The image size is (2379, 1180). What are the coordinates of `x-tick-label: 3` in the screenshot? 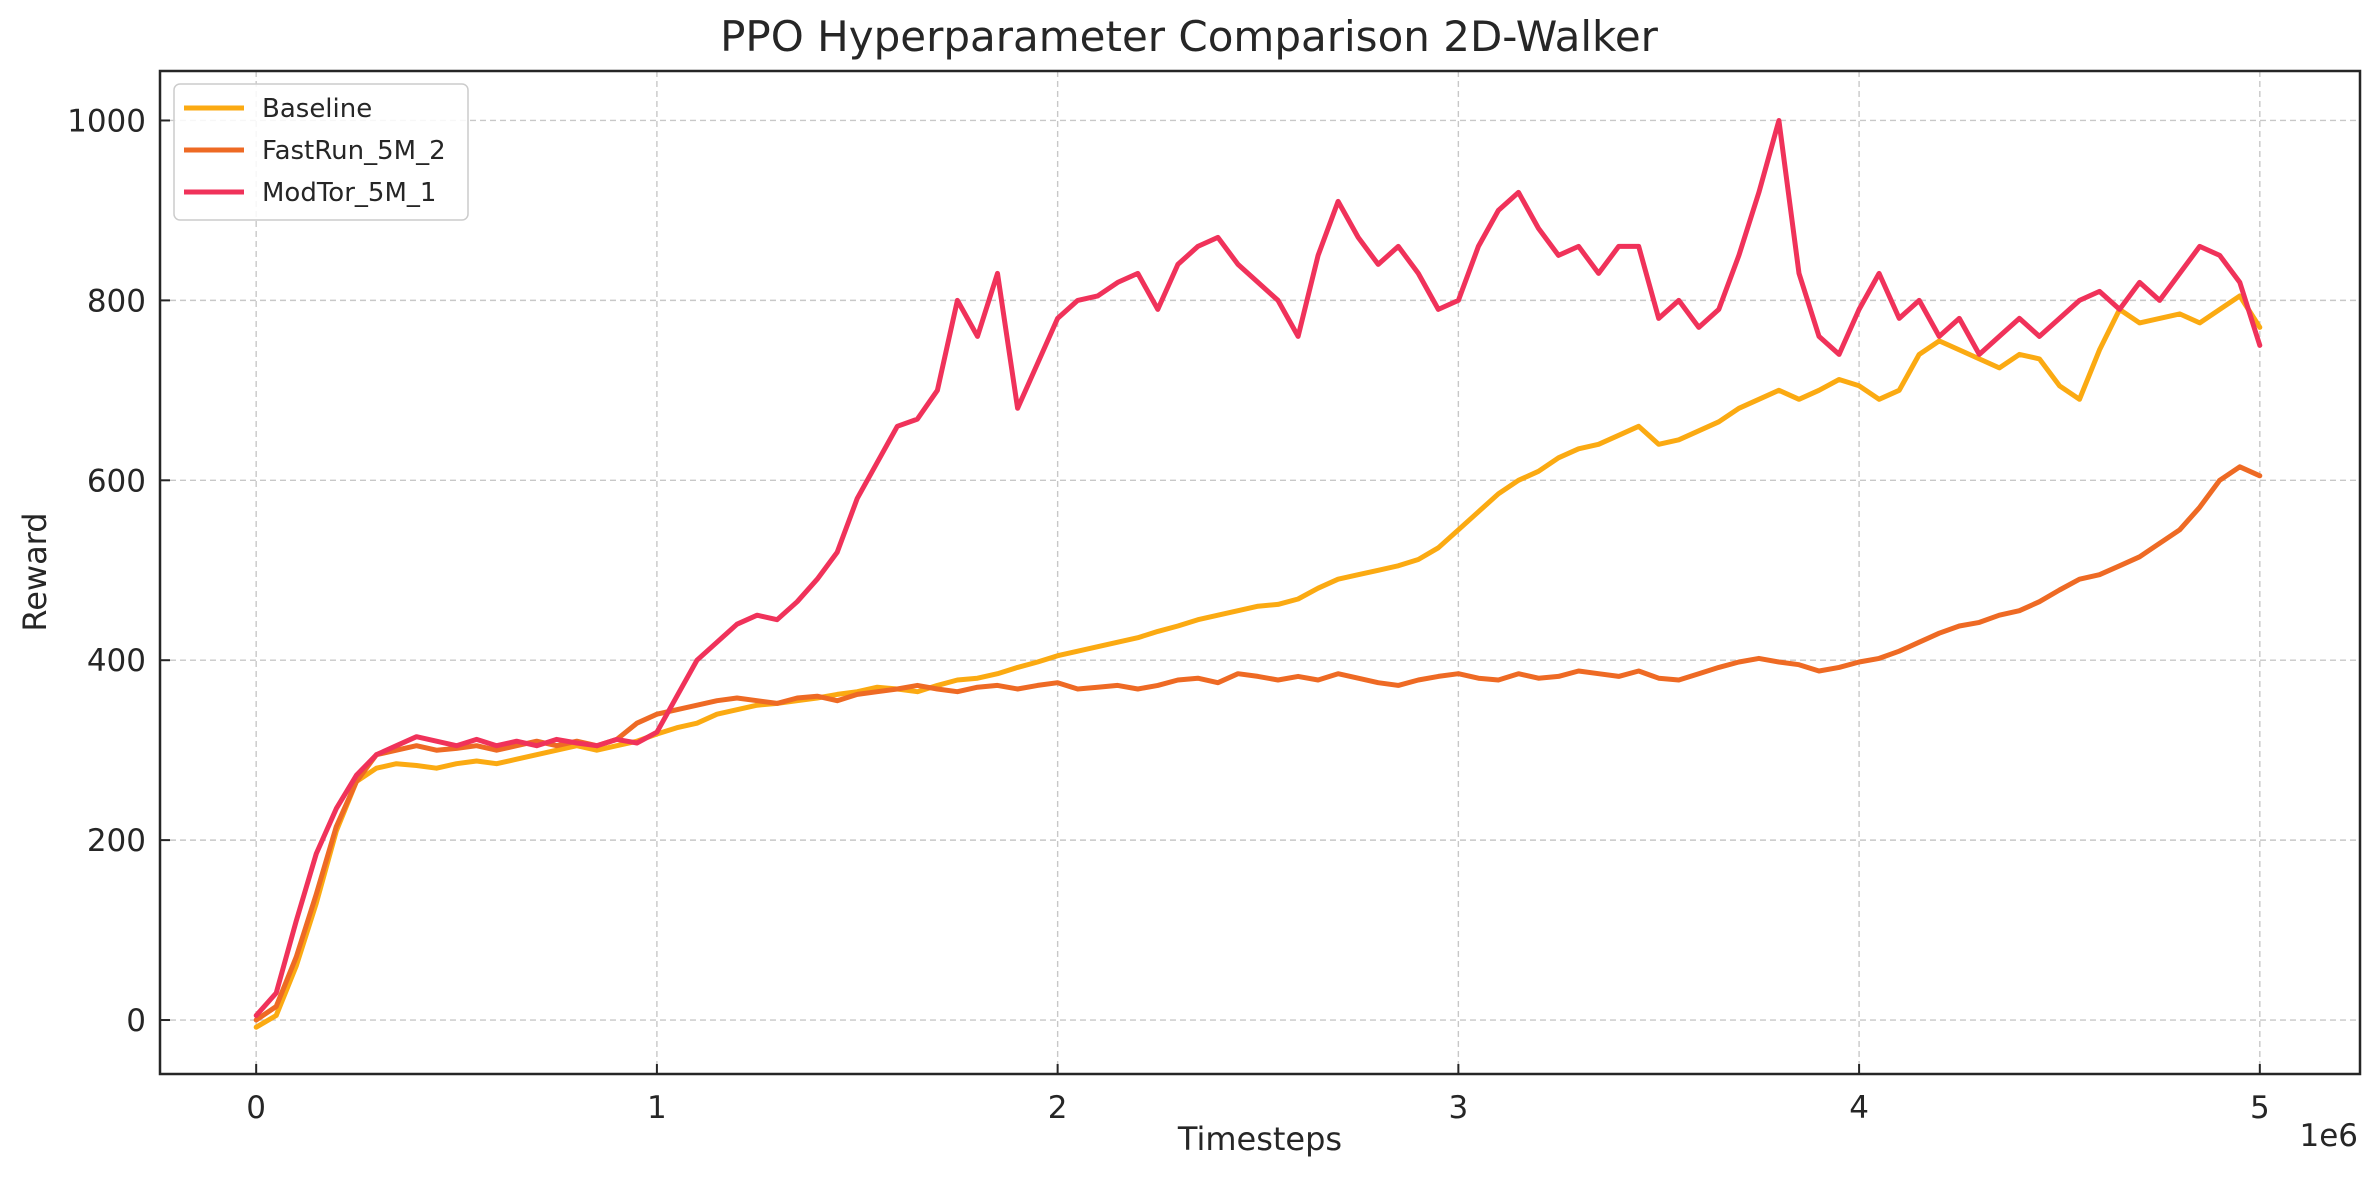 It's located at (1458, 1108).